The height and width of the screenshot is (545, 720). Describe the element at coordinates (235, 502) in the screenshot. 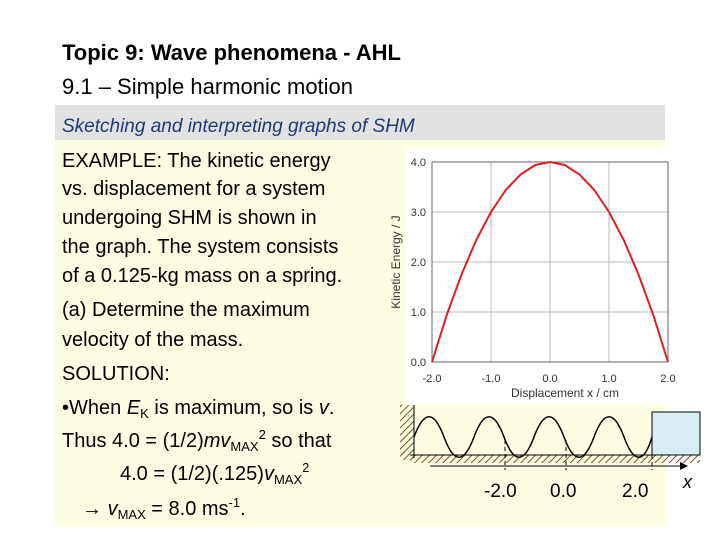

I see `text-run: -1` at that location.